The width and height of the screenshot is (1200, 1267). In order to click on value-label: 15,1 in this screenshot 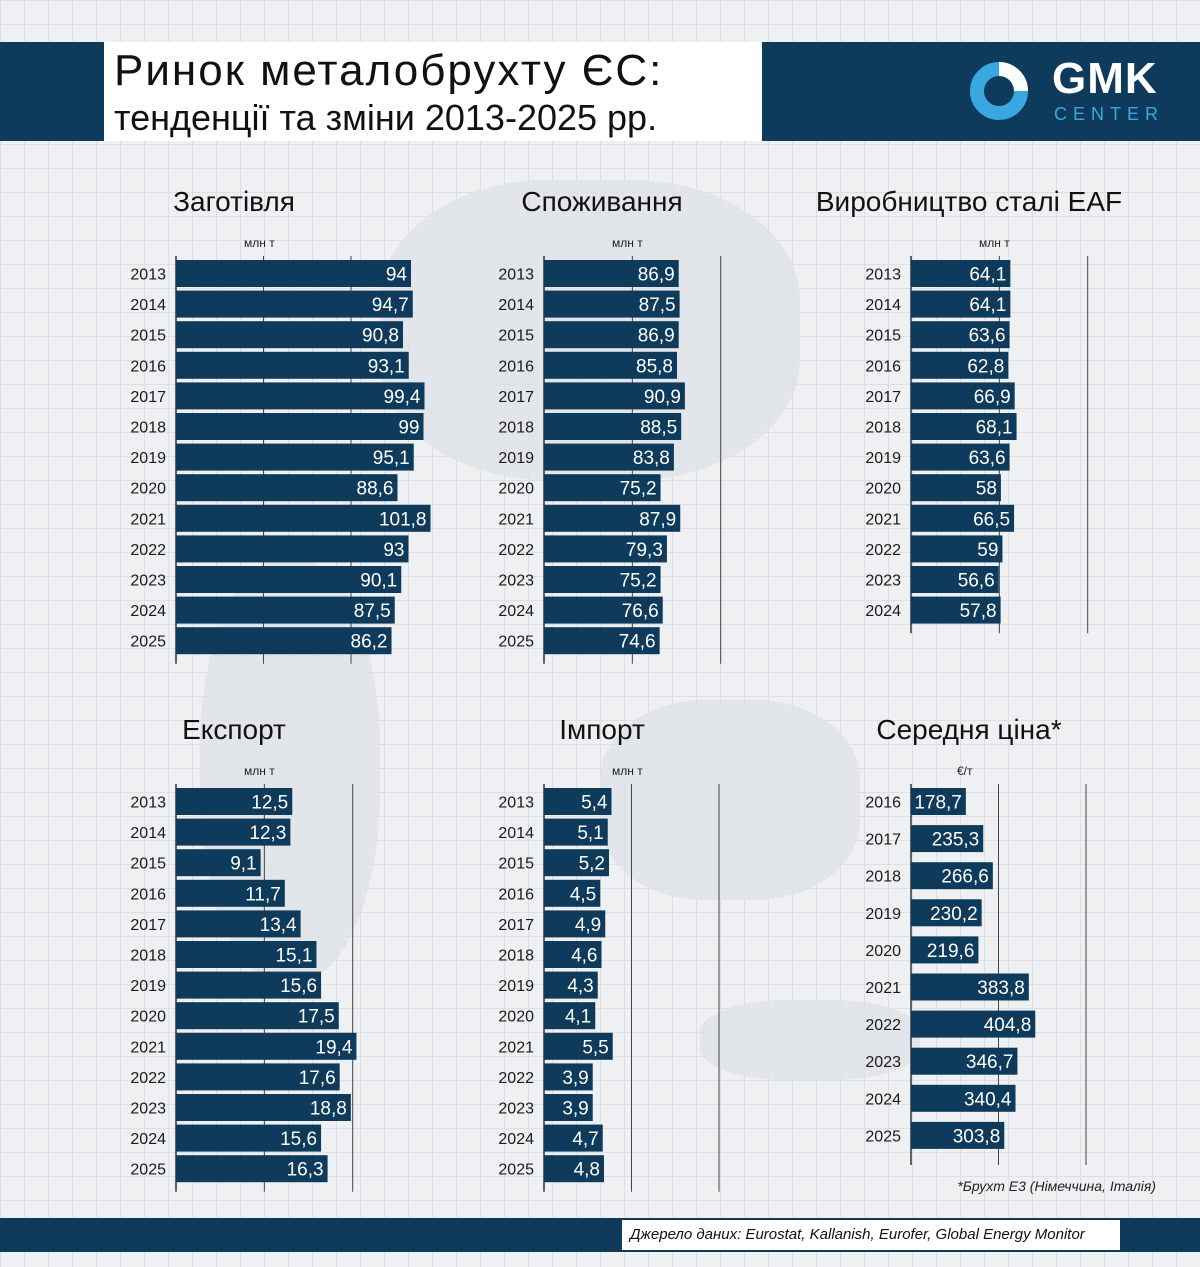, I will do `click(293, 956)`.